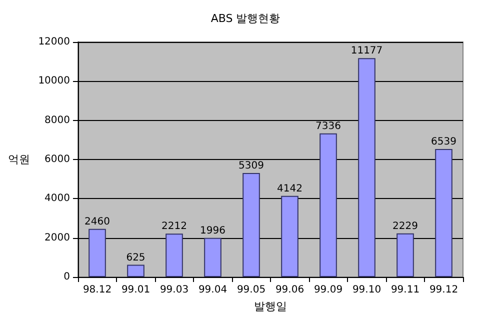 The width and height of the screenshot is (491, 329). Describe the element at coordinates (405, 226) in the screenshot. I see `data-label: 2229` at that location.